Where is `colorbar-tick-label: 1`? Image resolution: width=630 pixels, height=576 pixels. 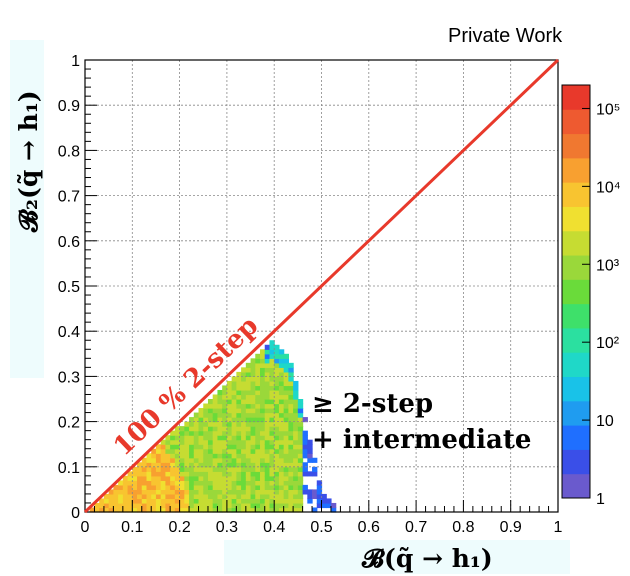 colorbar-tick-label: 1 is located at coordinates (600, 499).